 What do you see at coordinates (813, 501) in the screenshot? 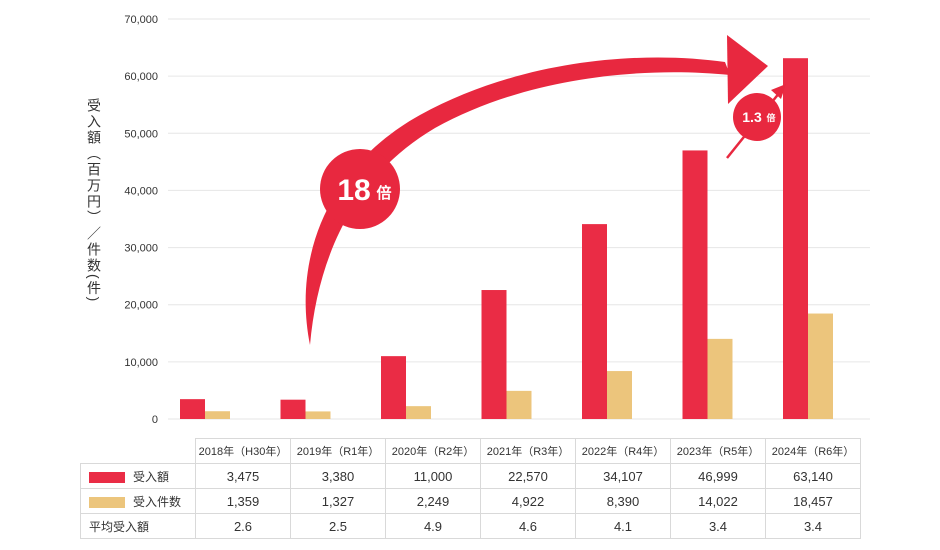
I see `table-cell: 18,457` at bounding box center [813, 501].